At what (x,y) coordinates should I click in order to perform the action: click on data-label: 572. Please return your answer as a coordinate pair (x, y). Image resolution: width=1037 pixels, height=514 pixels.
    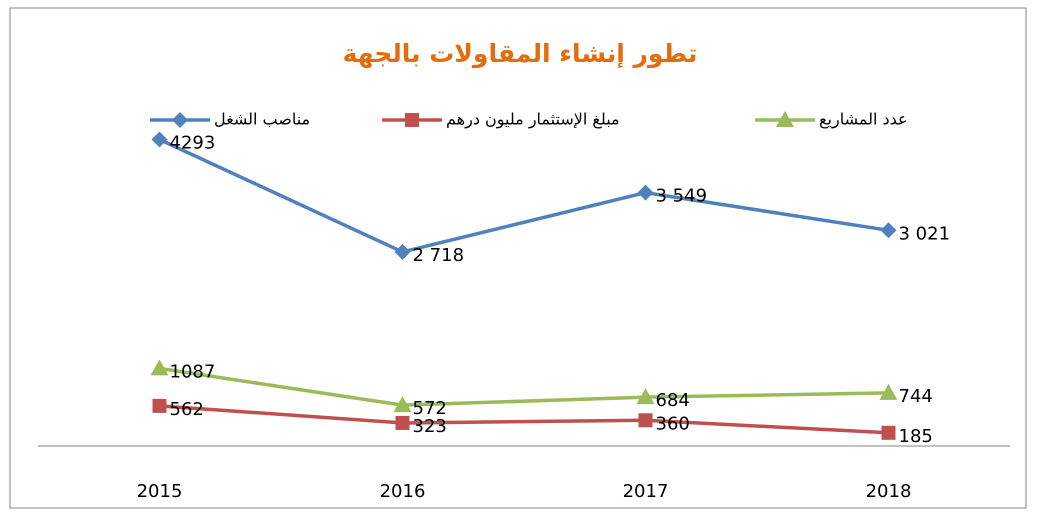
    Looking at the image, I should click on (430, 408).